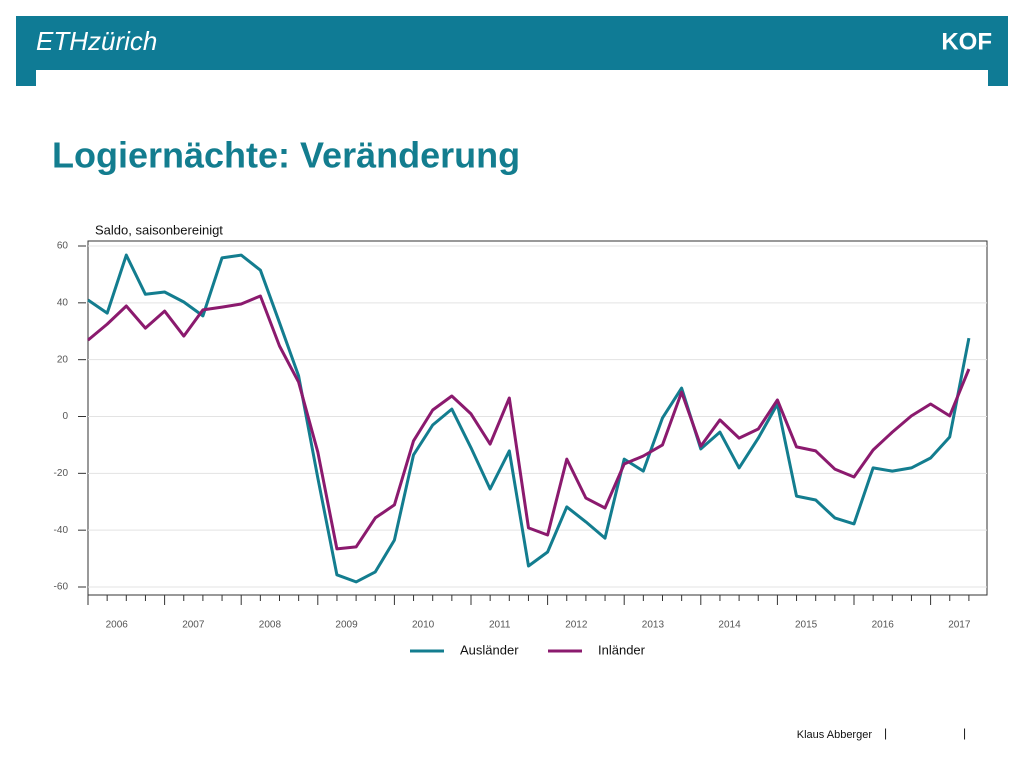 The image size is (1024, 768). I want to click on x-tick-label: 2009, so click(346, 625).